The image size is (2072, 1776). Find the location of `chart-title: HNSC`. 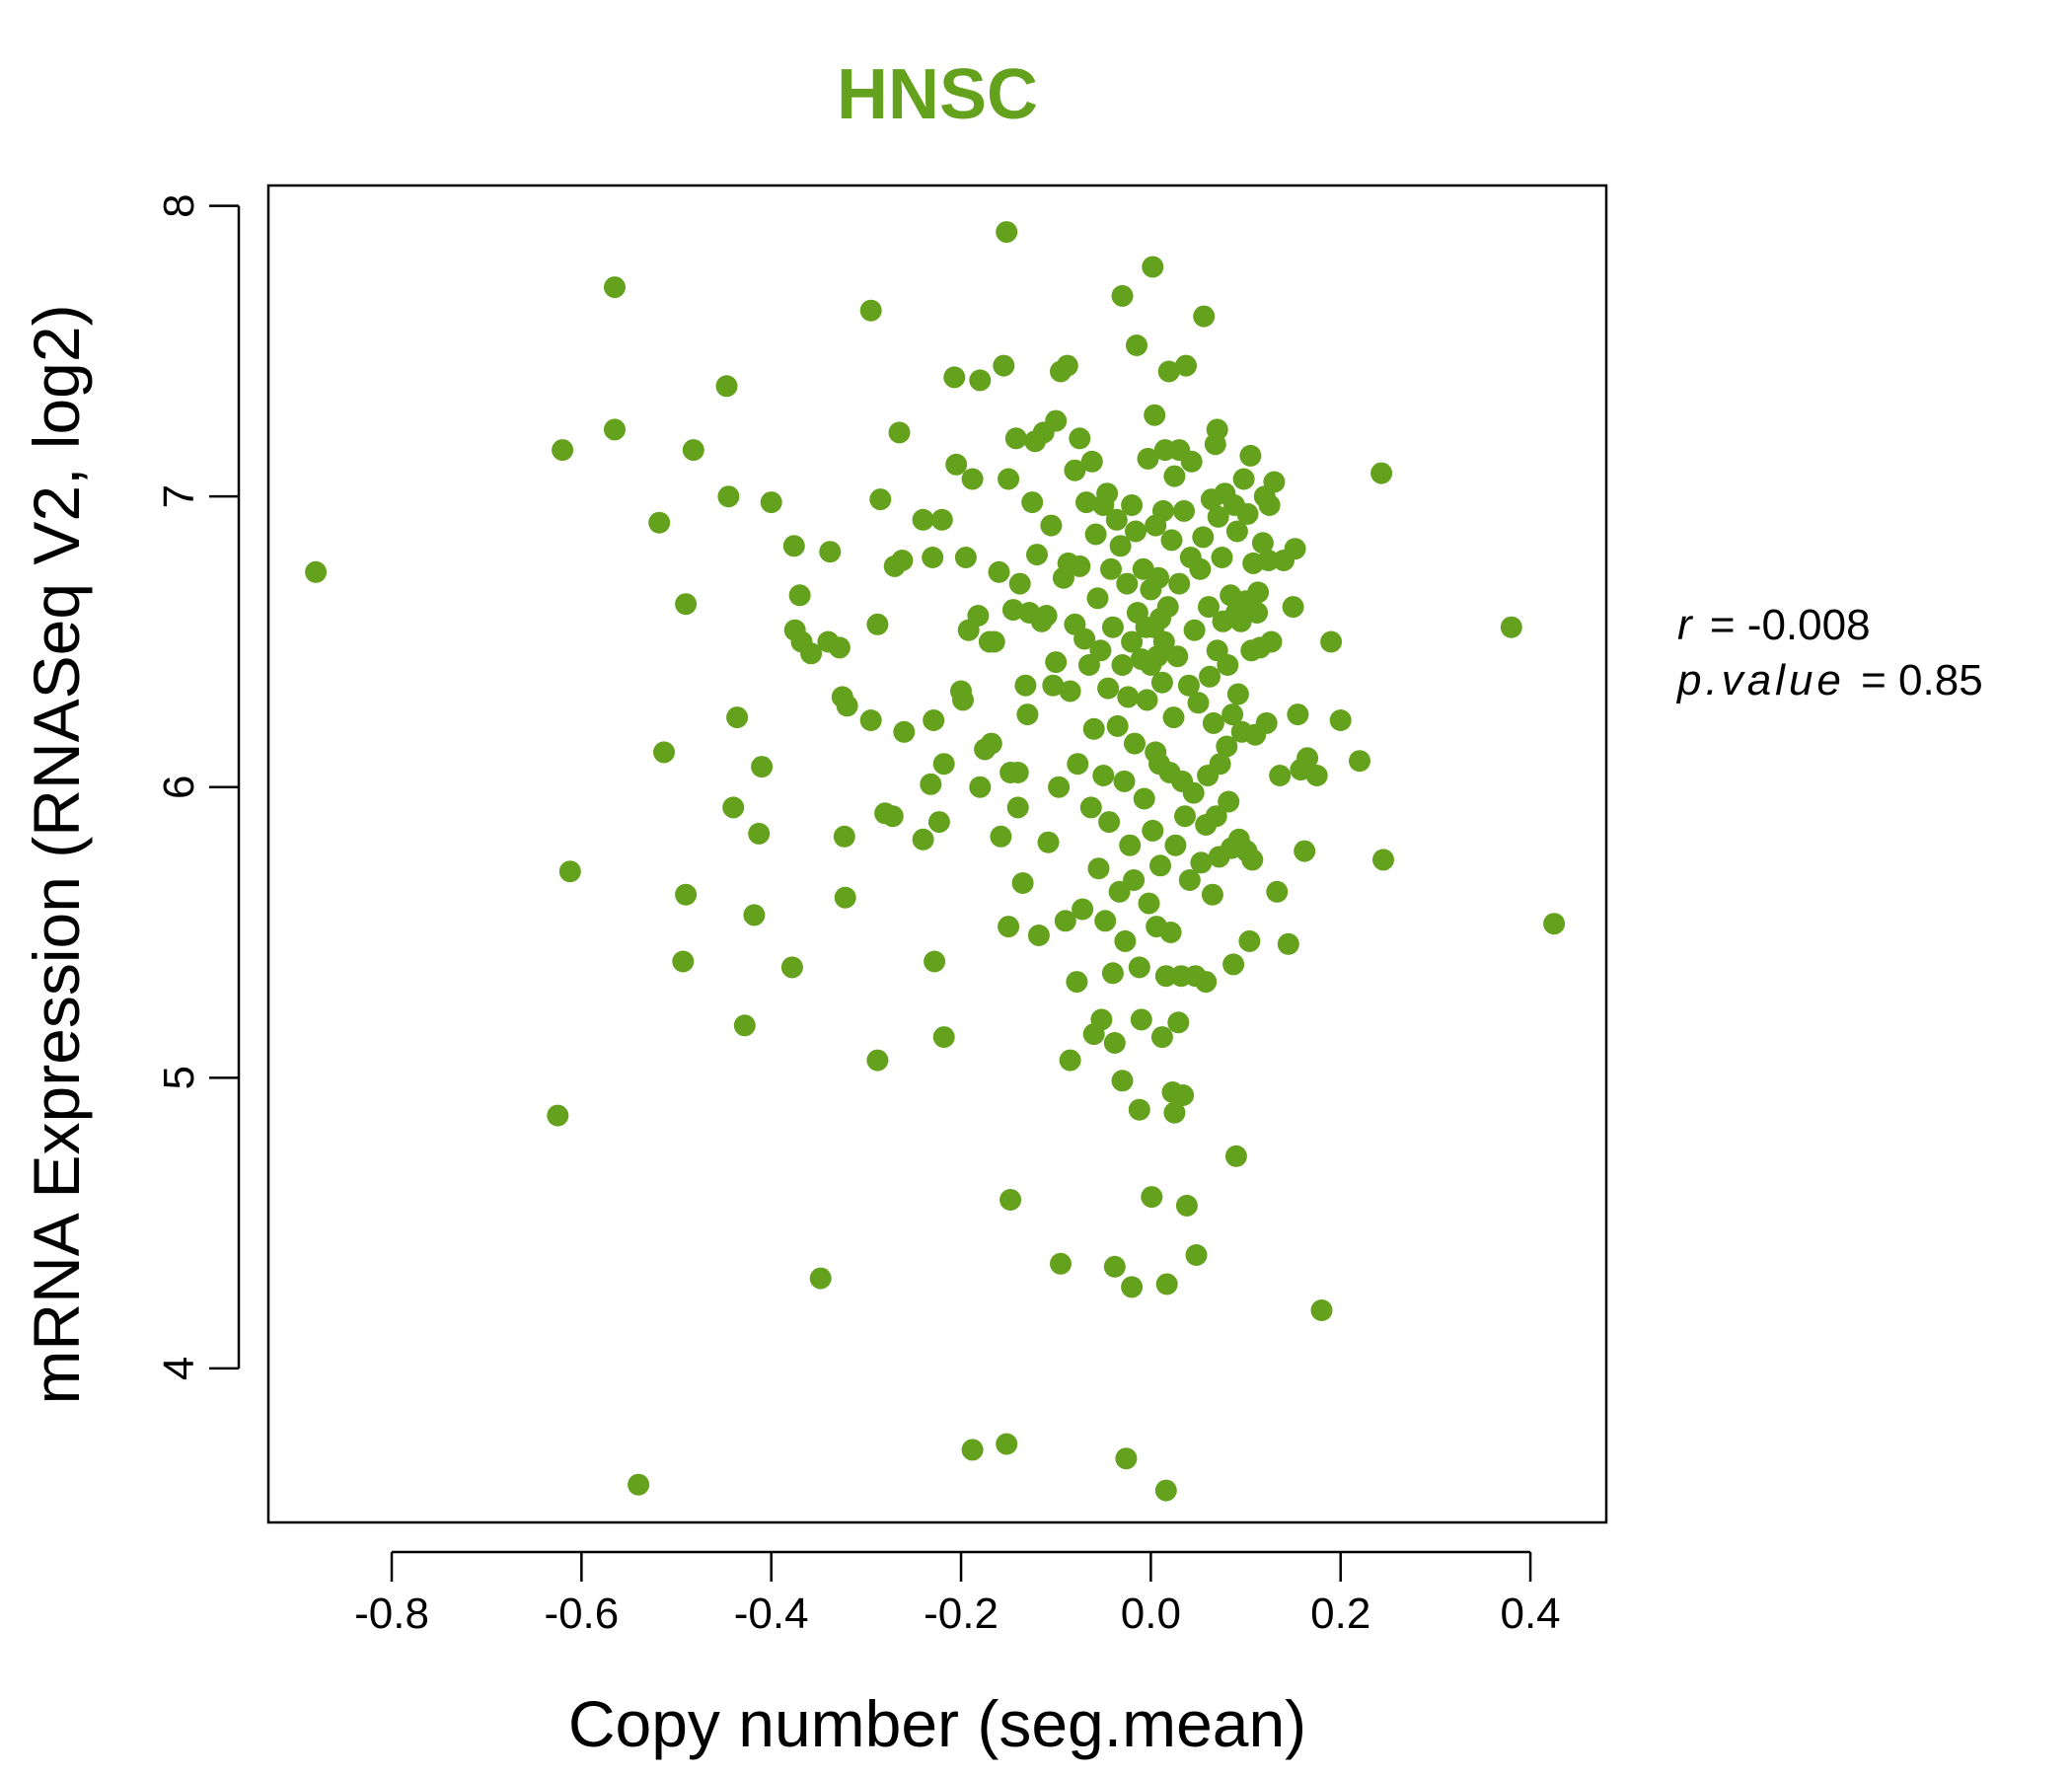

chart-title: HNSC is located at coordinates (938, 94).